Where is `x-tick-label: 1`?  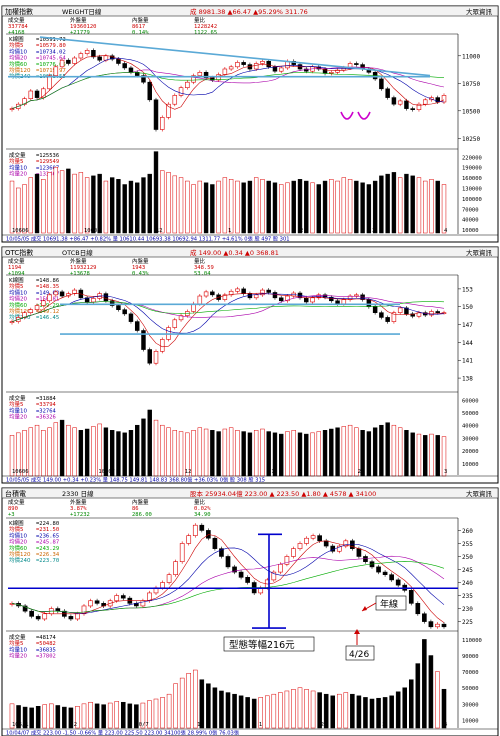 x-tick-label: 1 is located at coordinates (260, 725).